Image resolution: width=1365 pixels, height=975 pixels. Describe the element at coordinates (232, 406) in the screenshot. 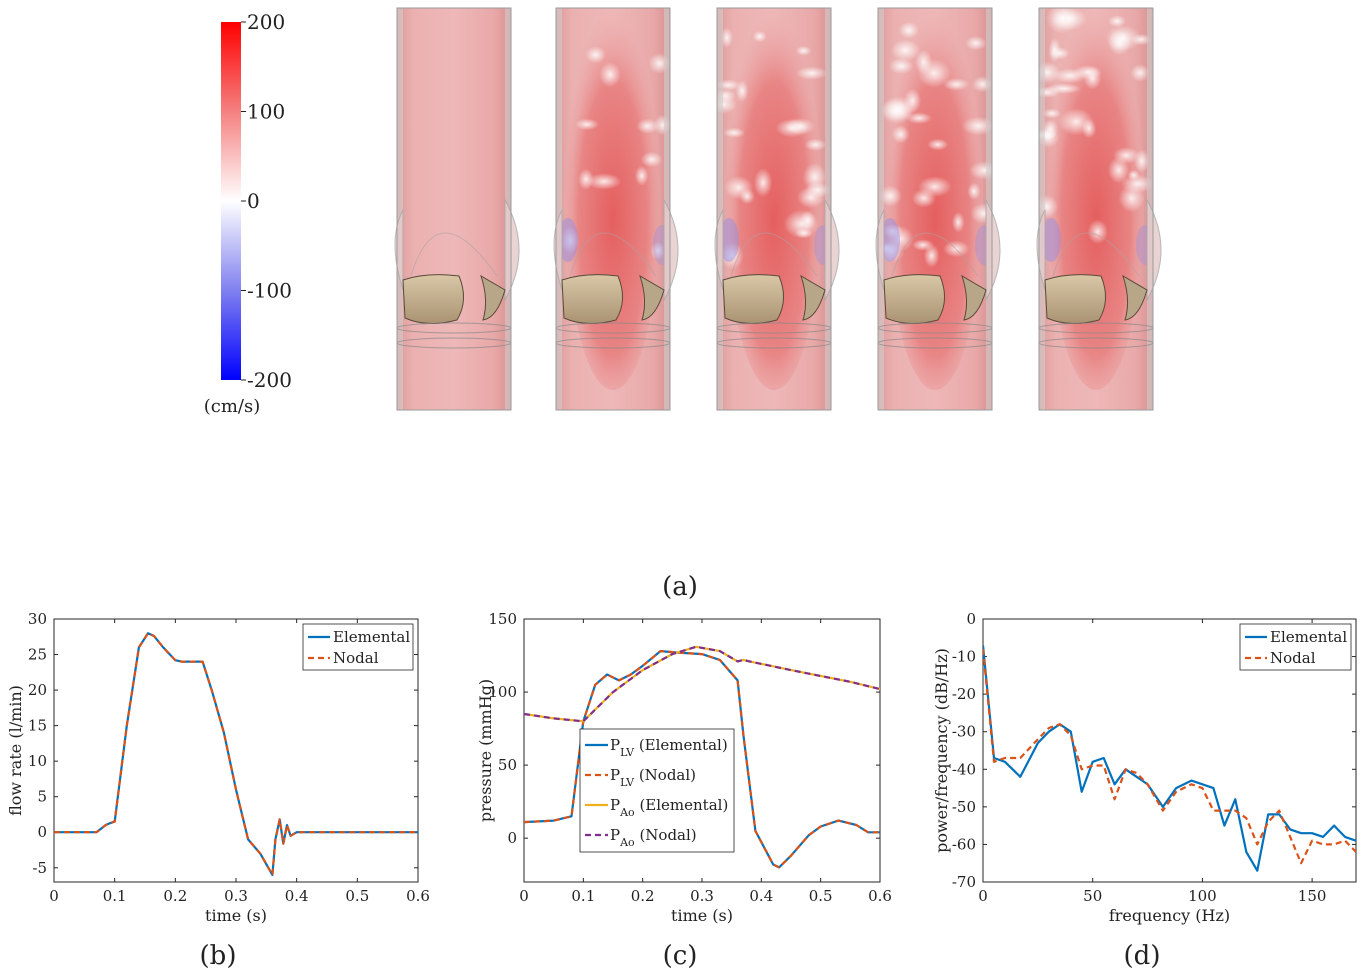

I see `colorbar-unit: (cm/s)` at that location.